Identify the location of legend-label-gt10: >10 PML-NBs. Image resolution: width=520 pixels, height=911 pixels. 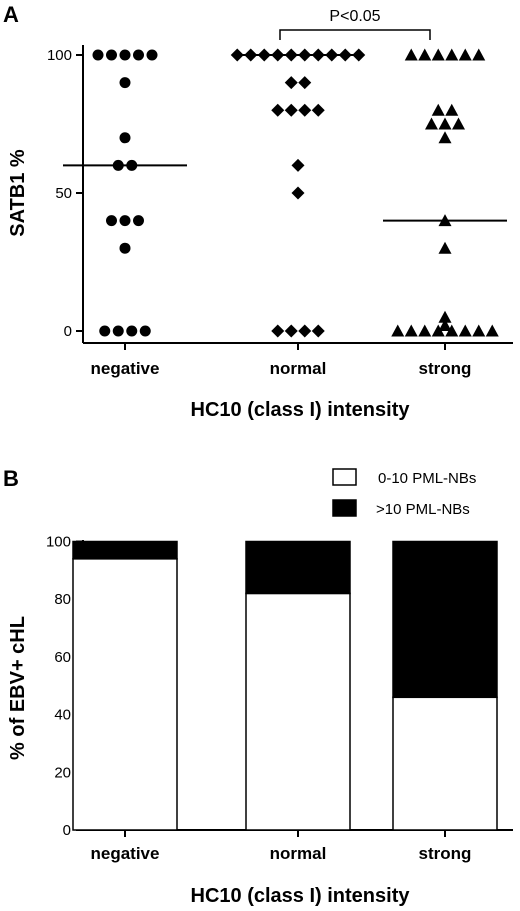
(423, 509).